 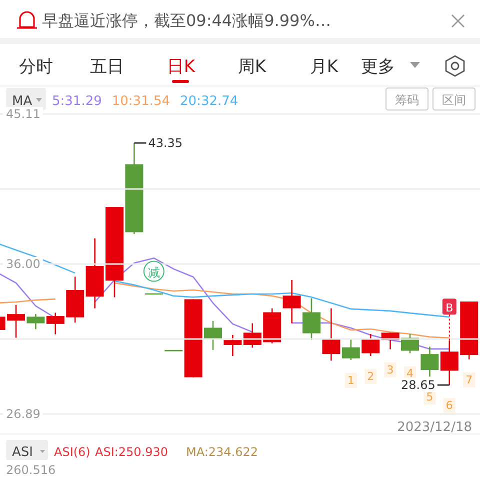 I want to click on text: 月K, so click(x=324, y=67).